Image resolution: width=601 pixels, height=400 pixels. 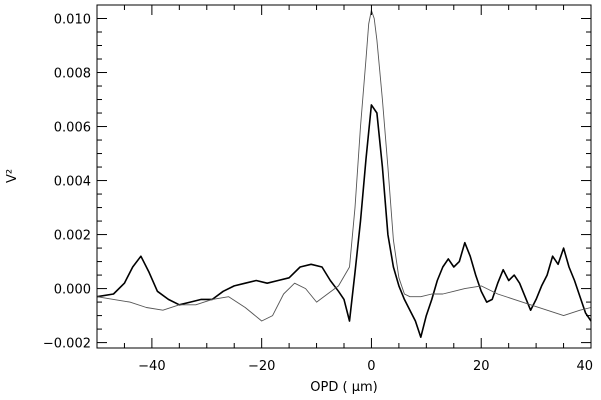 I want to click on x-tick-label: 0, so click(x=371, y=366).